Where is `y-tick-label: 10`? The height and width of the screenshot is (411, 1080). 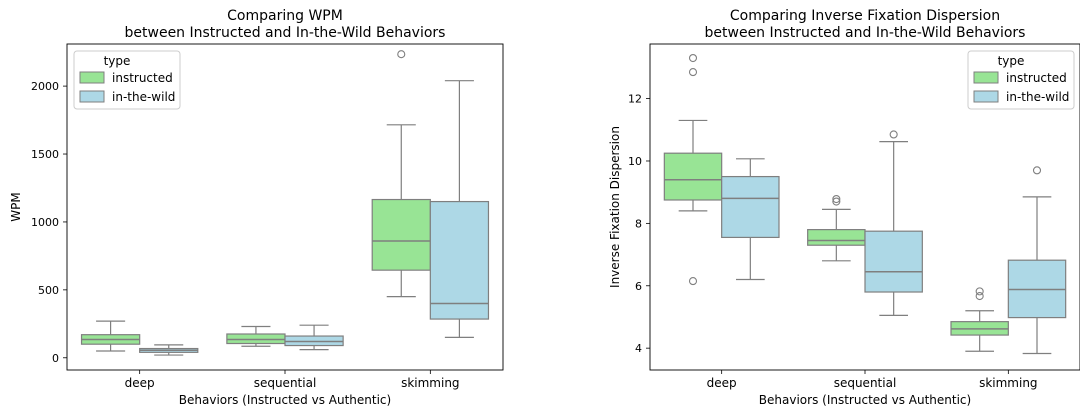
y-tick-label: 10 is located at coordinates (635, 161).